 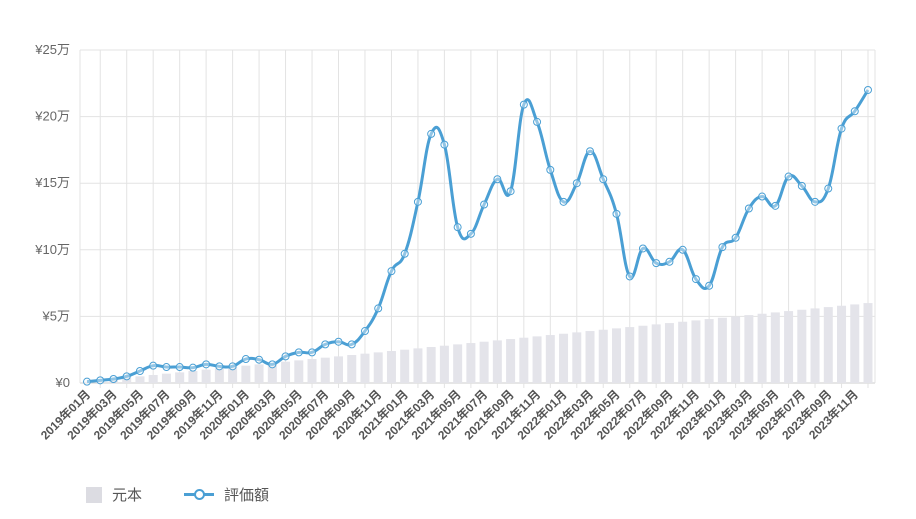 I want to click on legend-label: 元本, so click(x=127, y=495).